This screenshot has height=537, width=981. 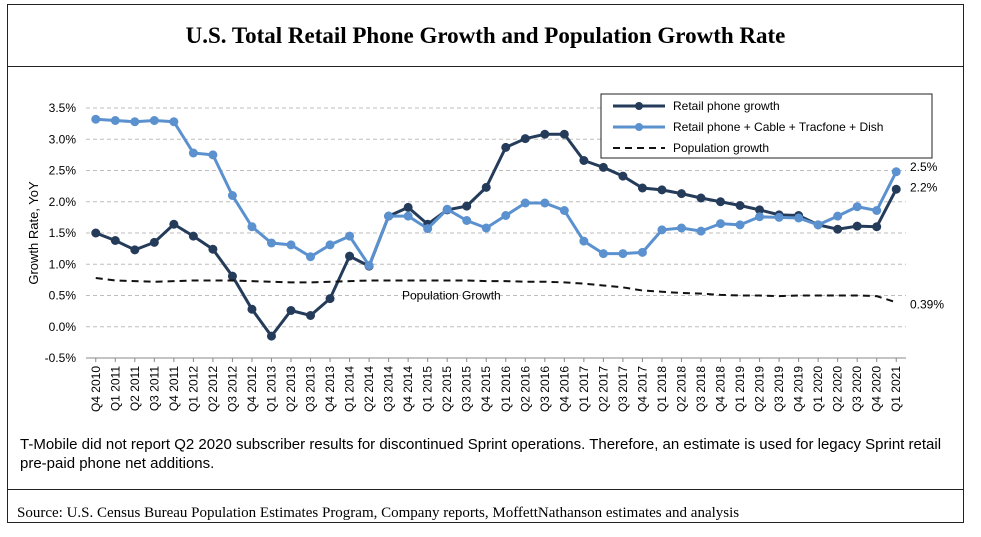 I want to click on legend-label: Retail phone + Cable + Tracfone + Dish, so click(x=778, y=127).